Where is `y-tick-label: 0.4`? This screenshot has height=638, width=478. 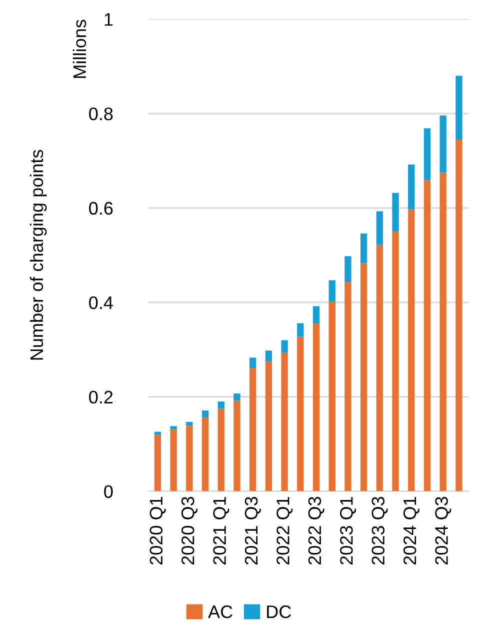
y-tick-label: 0.4 is located at coordinates (101, 303).